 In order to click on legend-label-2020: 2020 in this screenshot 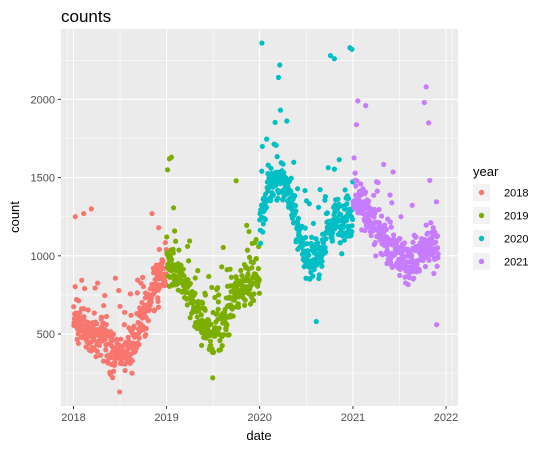, I will do `click(516, 240)`.